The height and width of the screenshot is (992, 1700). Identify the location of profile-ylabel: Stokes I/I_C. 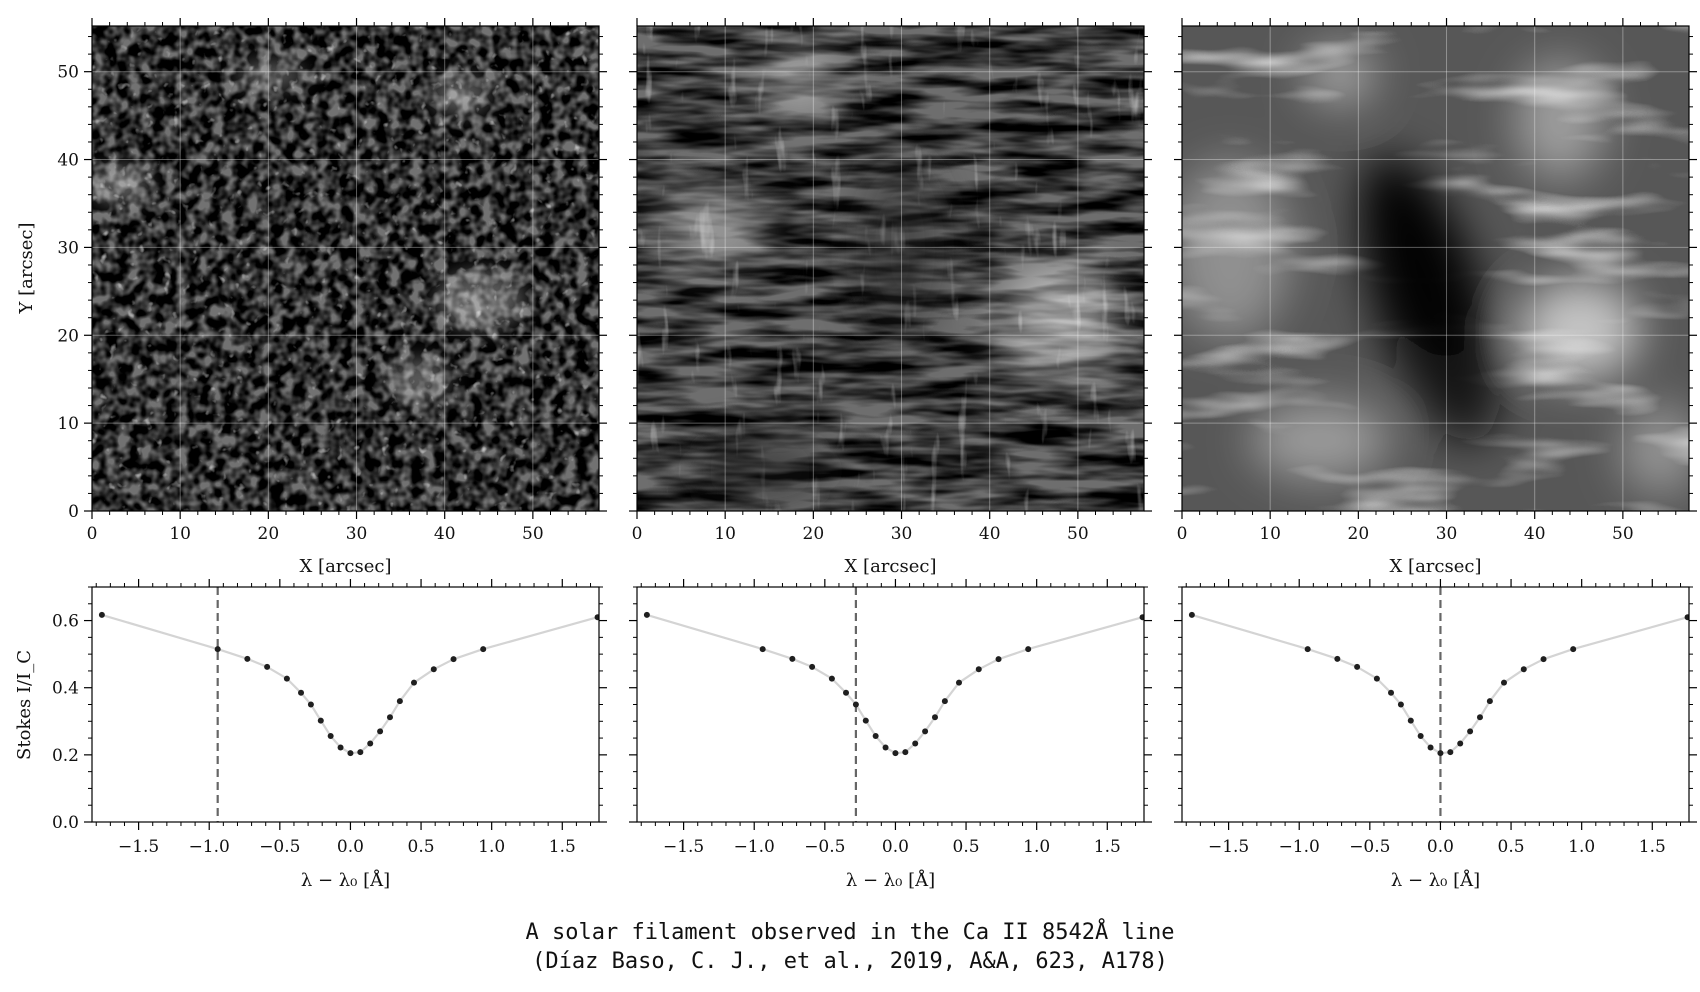
(24, 705).